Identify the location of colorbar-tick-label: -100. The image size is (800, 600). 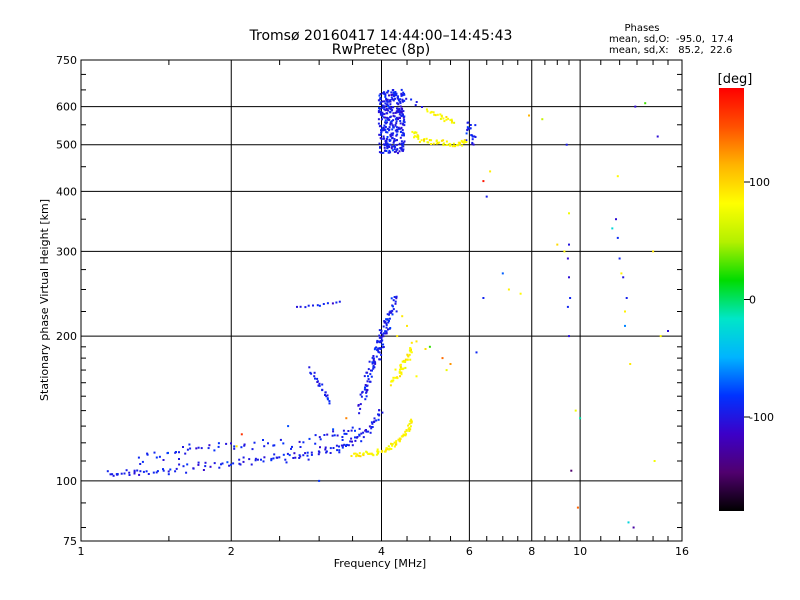
(761, 417).